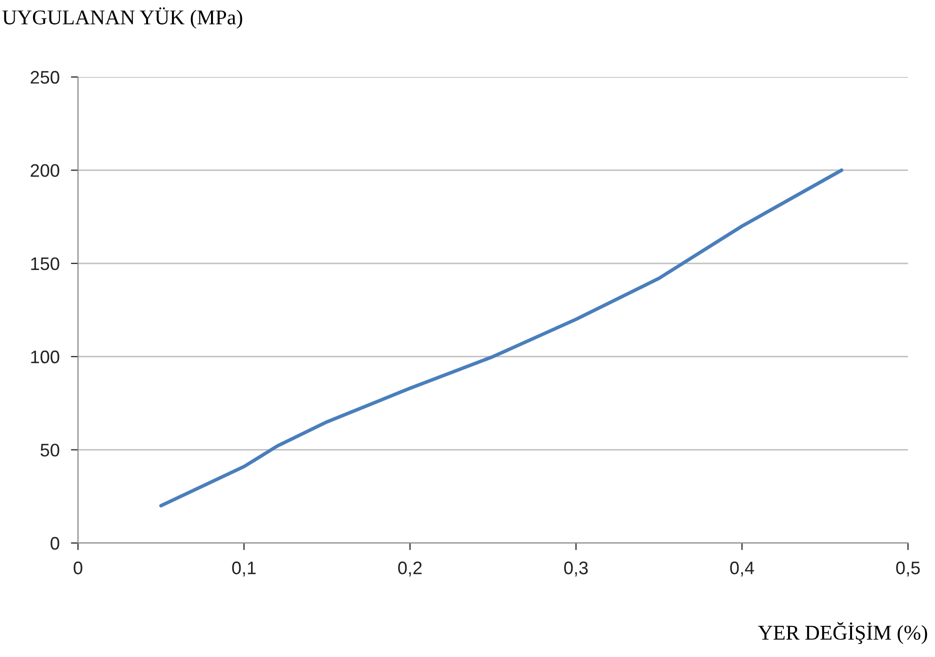 The image size is (935, 657). I want to click on x-tick-label: 0,1, so click(244, 569).